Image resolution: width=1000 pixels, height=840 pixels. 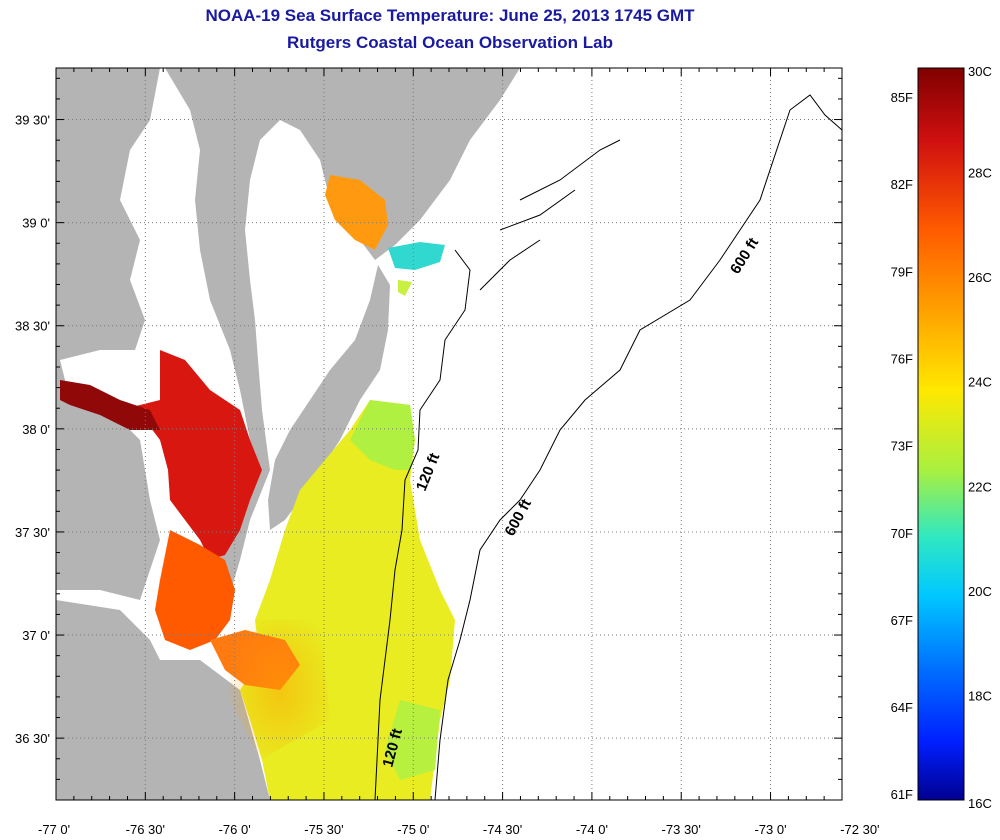 What do you see at coordinates (382, 435) in the screenshot?
I see `sst-shelf-green` at bounding box center [382, 435].